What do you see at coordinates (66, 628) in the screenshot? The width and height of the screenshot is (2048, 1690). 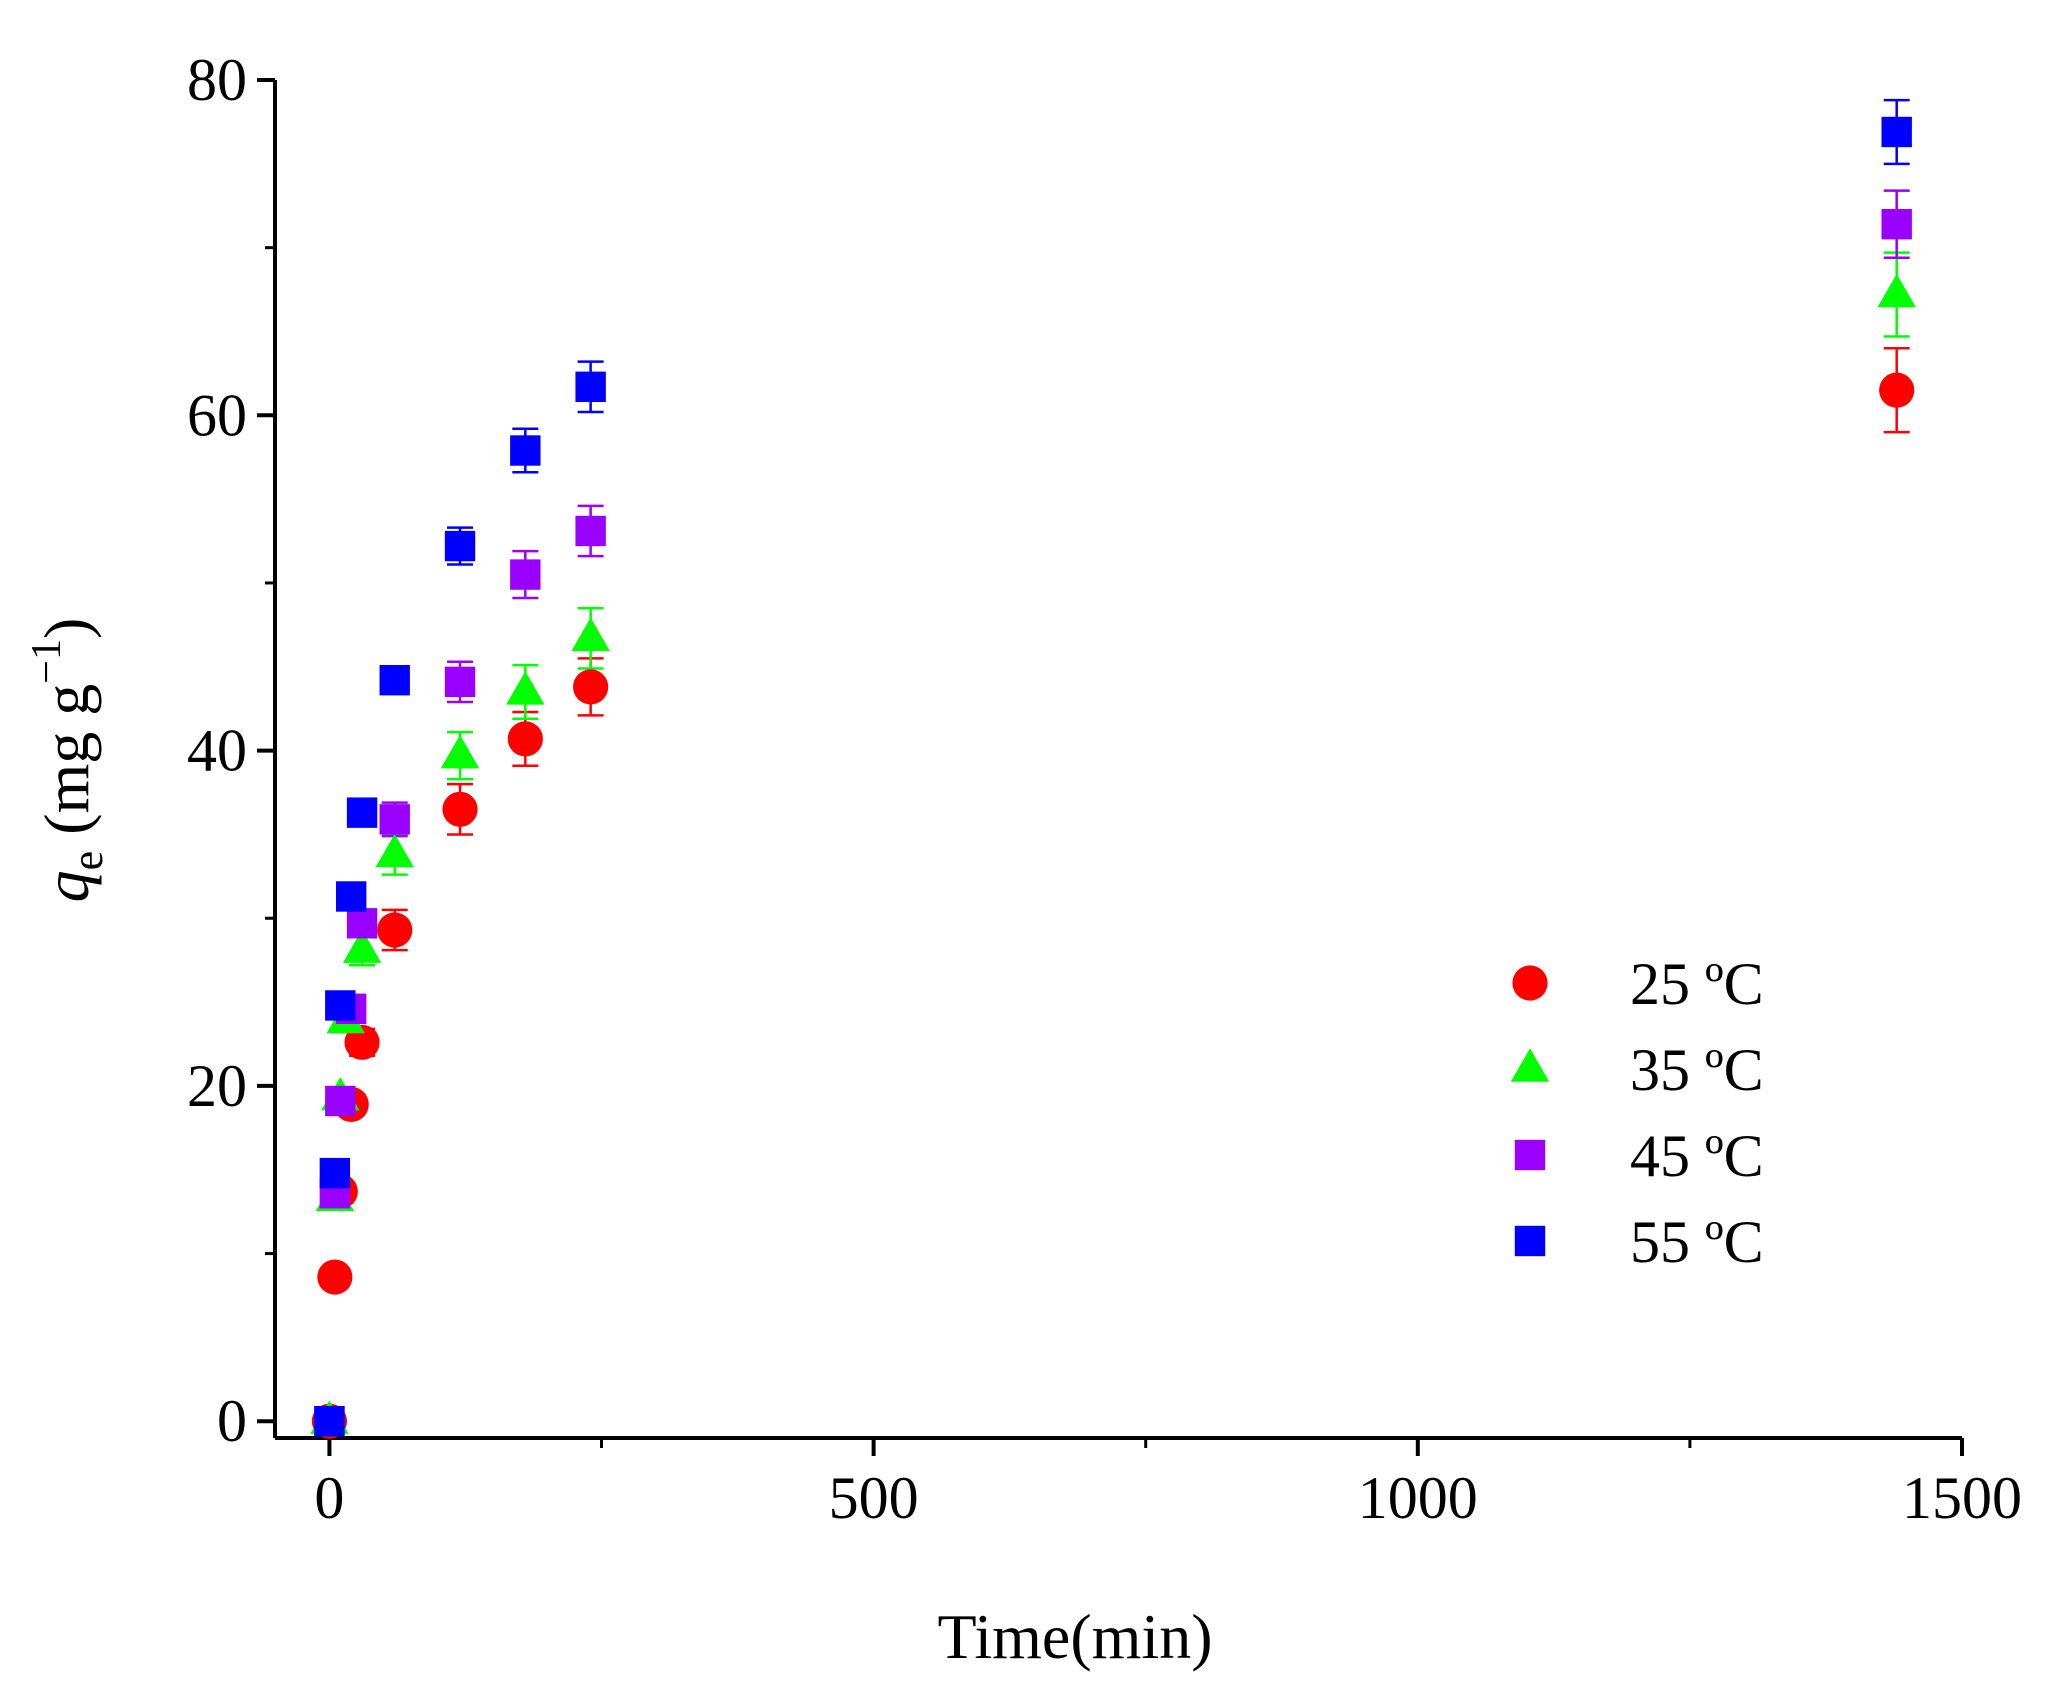 I see `y-axis-title-units-close: )` at bounding box center [66, 628].